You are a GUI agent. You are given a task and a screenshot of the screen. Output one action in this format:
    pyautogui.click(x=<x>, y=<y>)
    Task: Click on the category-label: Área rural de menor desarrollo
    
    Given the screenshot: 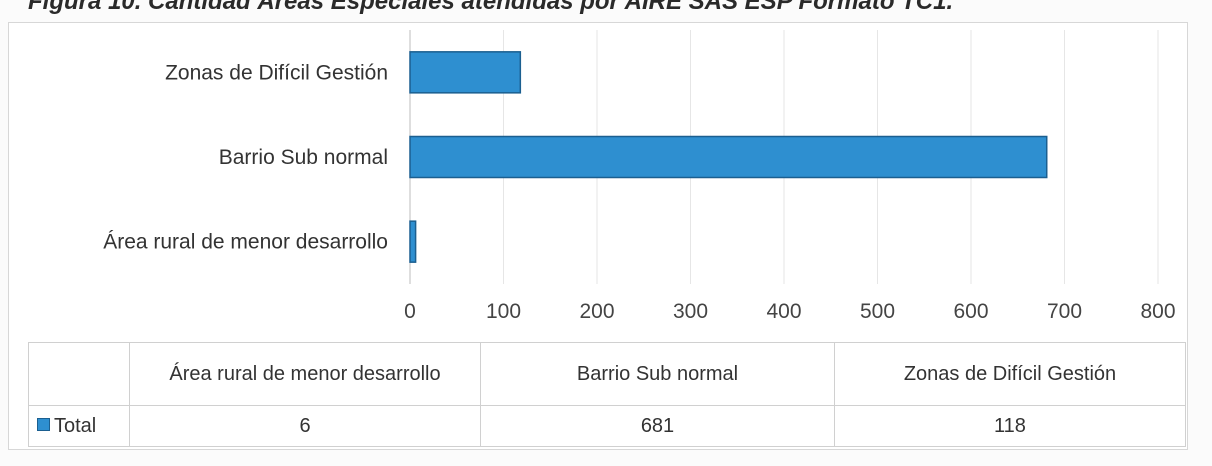 What is the action you would take?
    pyautogui.click(x=245, y=242)
    